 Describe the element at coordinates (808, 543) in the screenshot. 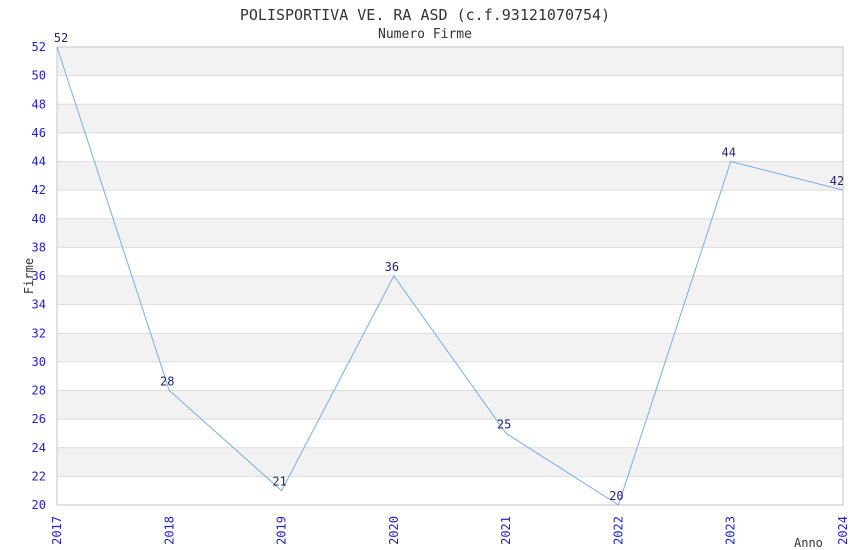

I see `x-axis-label: Anno` at that location.